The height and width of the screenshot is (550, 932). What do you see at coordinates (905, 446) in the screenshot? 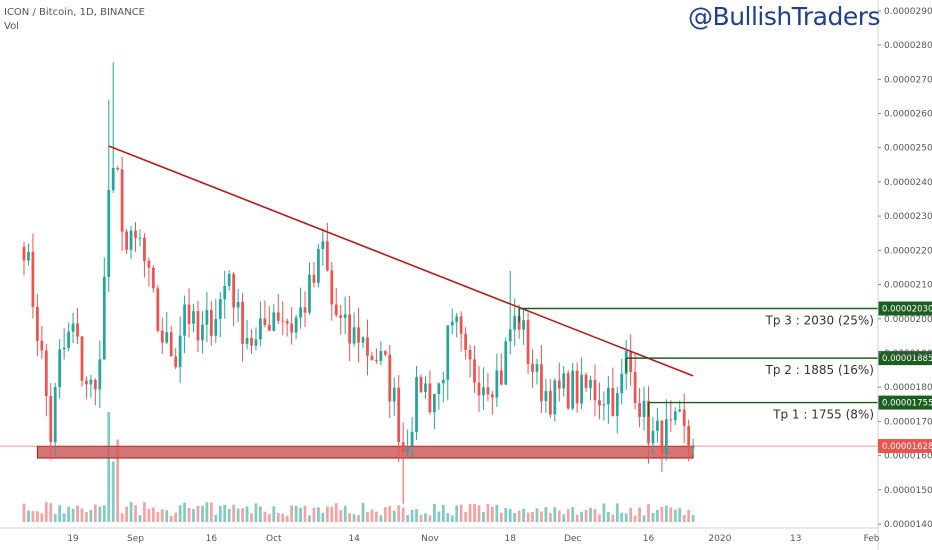
I see `last-price-badge` at bounding box center [905, 446].